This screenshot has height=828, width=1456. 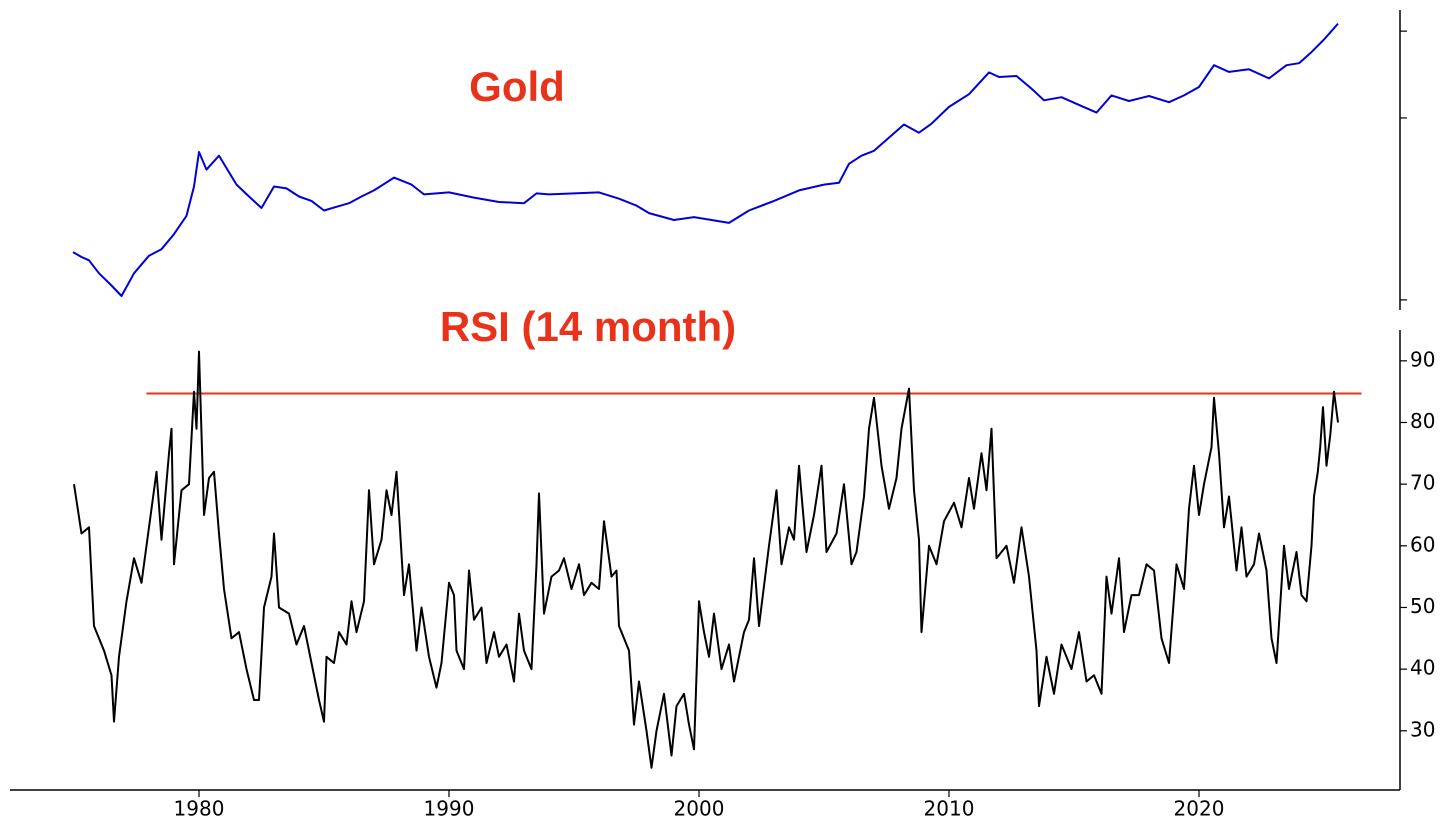 I want to click on x-tick-label: 2010, so click(x=949, y=809).